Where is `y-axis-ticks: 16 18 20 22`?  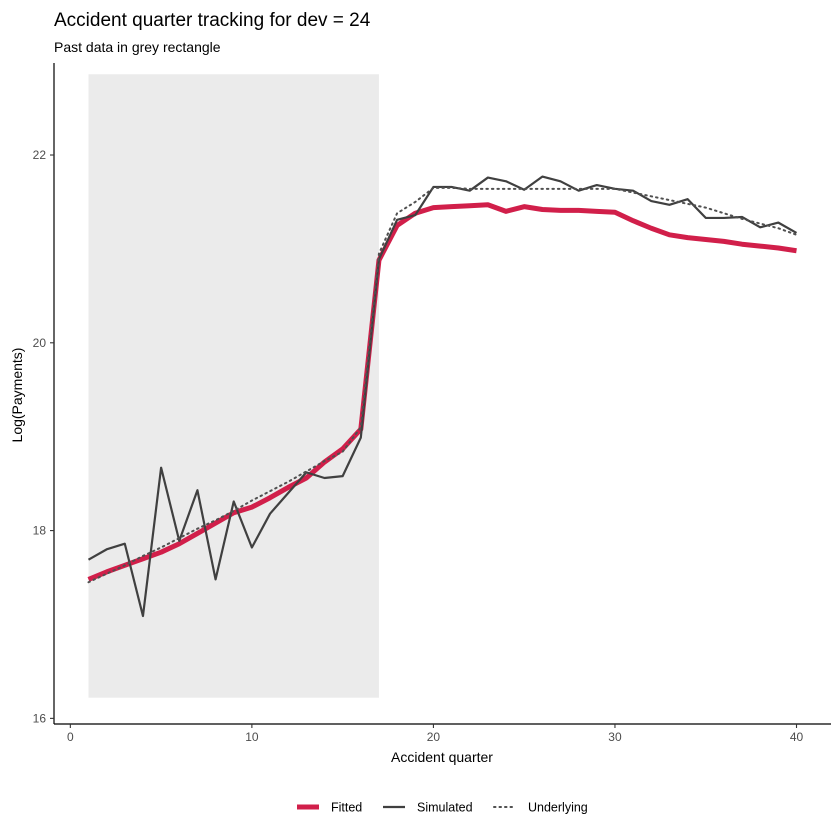 y-axis-ticks: 16 18 20 22 is located at coordinates (43, 436).